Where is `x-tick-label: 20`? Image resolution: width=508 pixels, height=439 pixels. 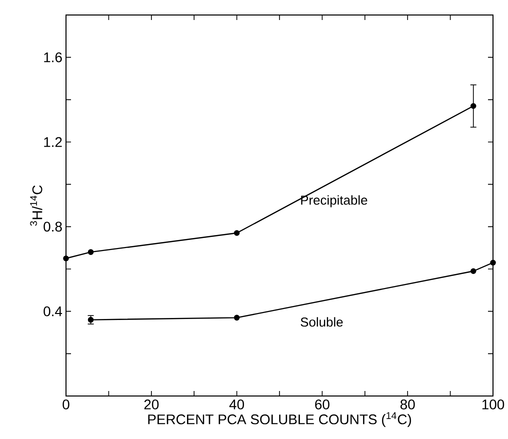
x-tick-label: 20 is located at coordinates (151, 405).